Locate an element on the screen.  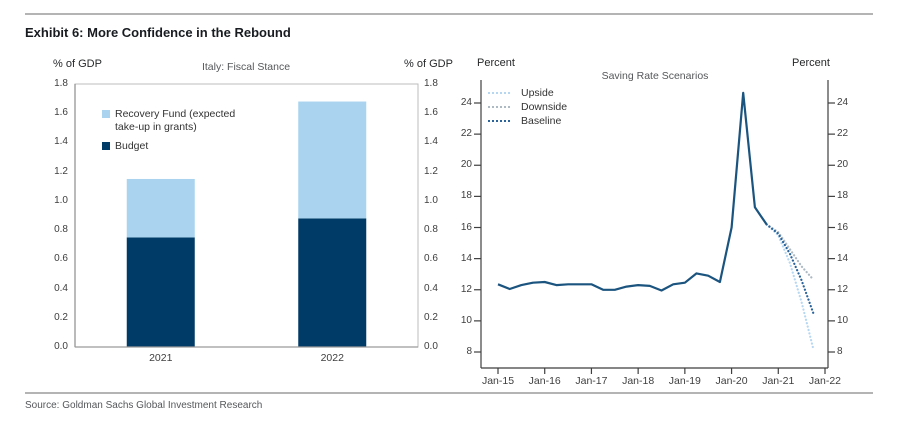
bar-ytick-right-0.2: 0.2 is located at coordinates (431, 317).